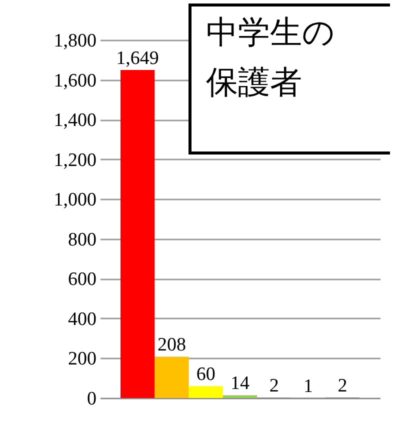 This screenshot has height=421, width=409. I want to click on chart-title: 中学生の保護者, so click(270, 57).